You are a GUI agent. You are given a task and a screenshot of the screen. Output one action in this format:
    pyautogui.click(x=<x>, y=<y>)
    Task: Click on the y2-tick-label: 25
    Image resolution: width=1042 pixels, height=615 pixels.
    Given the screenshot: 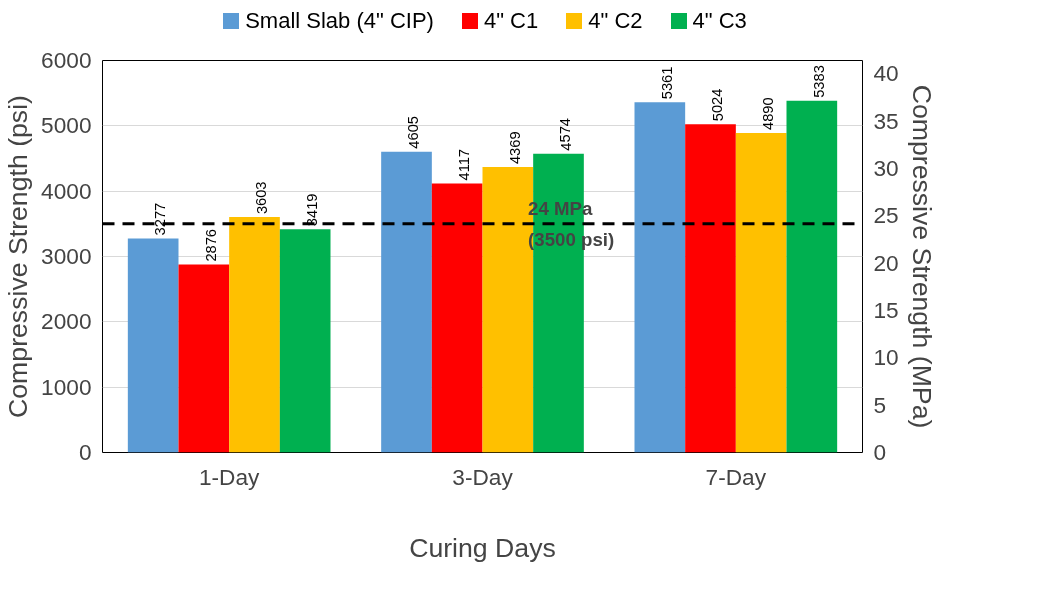 What is the action you would take?
    pyautogui.click(x=886, y=215)
    